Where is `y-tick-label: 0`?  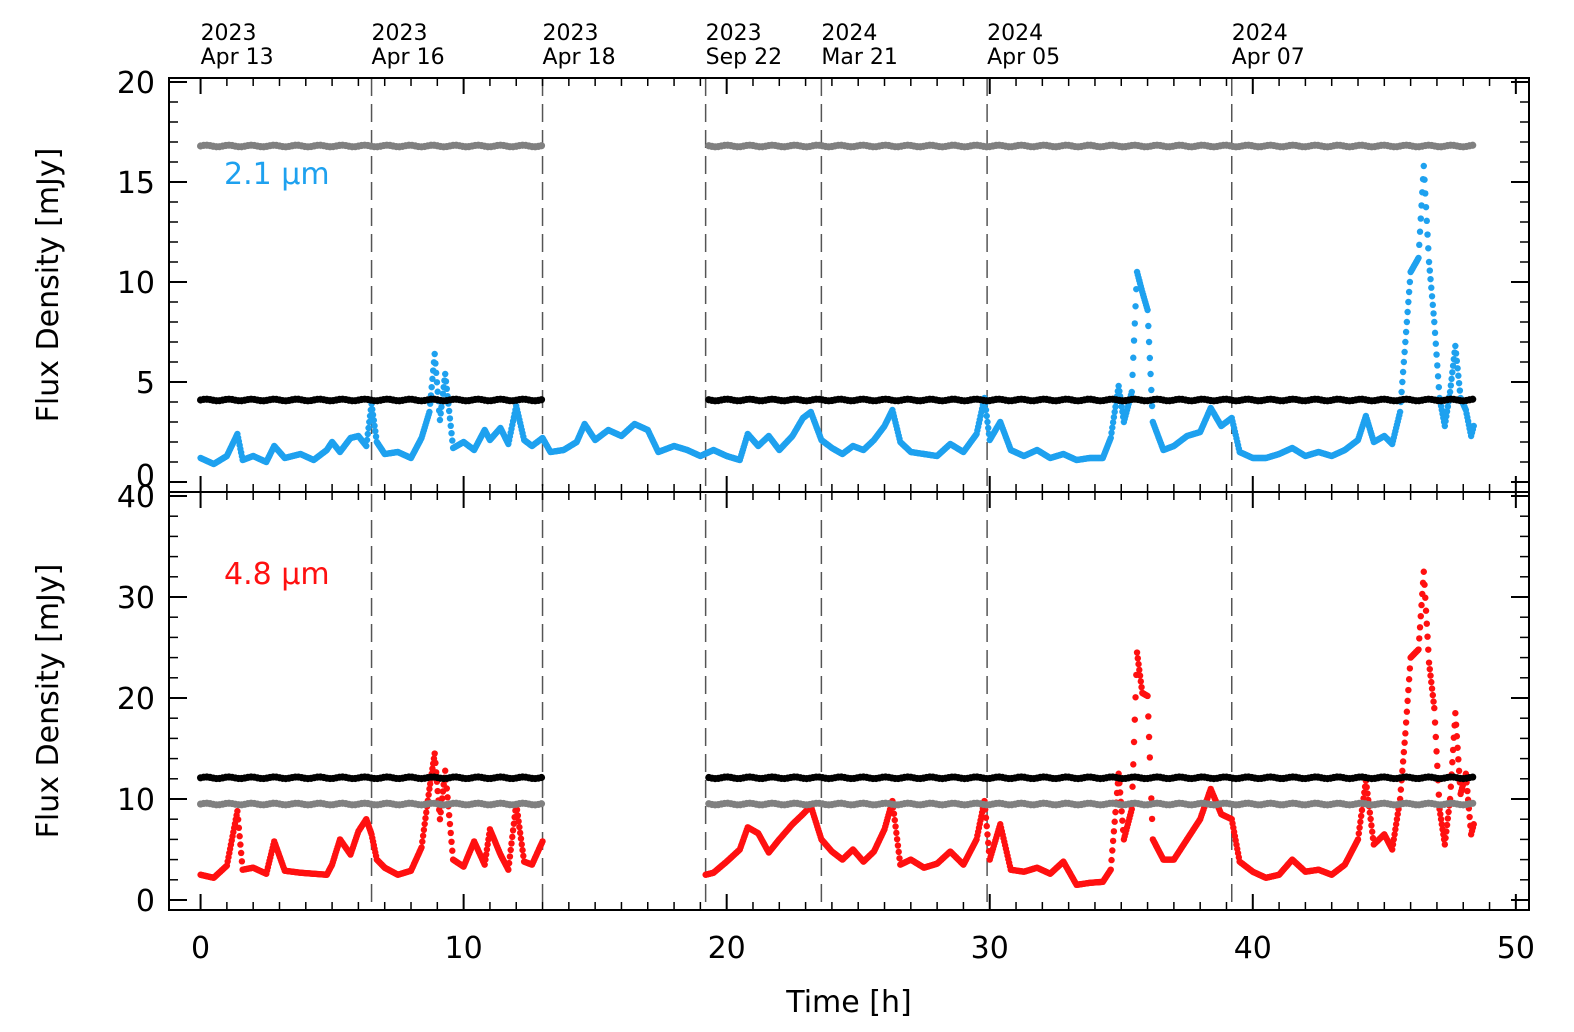
y-tick-label: 0 is located at coordinates (145, 901).